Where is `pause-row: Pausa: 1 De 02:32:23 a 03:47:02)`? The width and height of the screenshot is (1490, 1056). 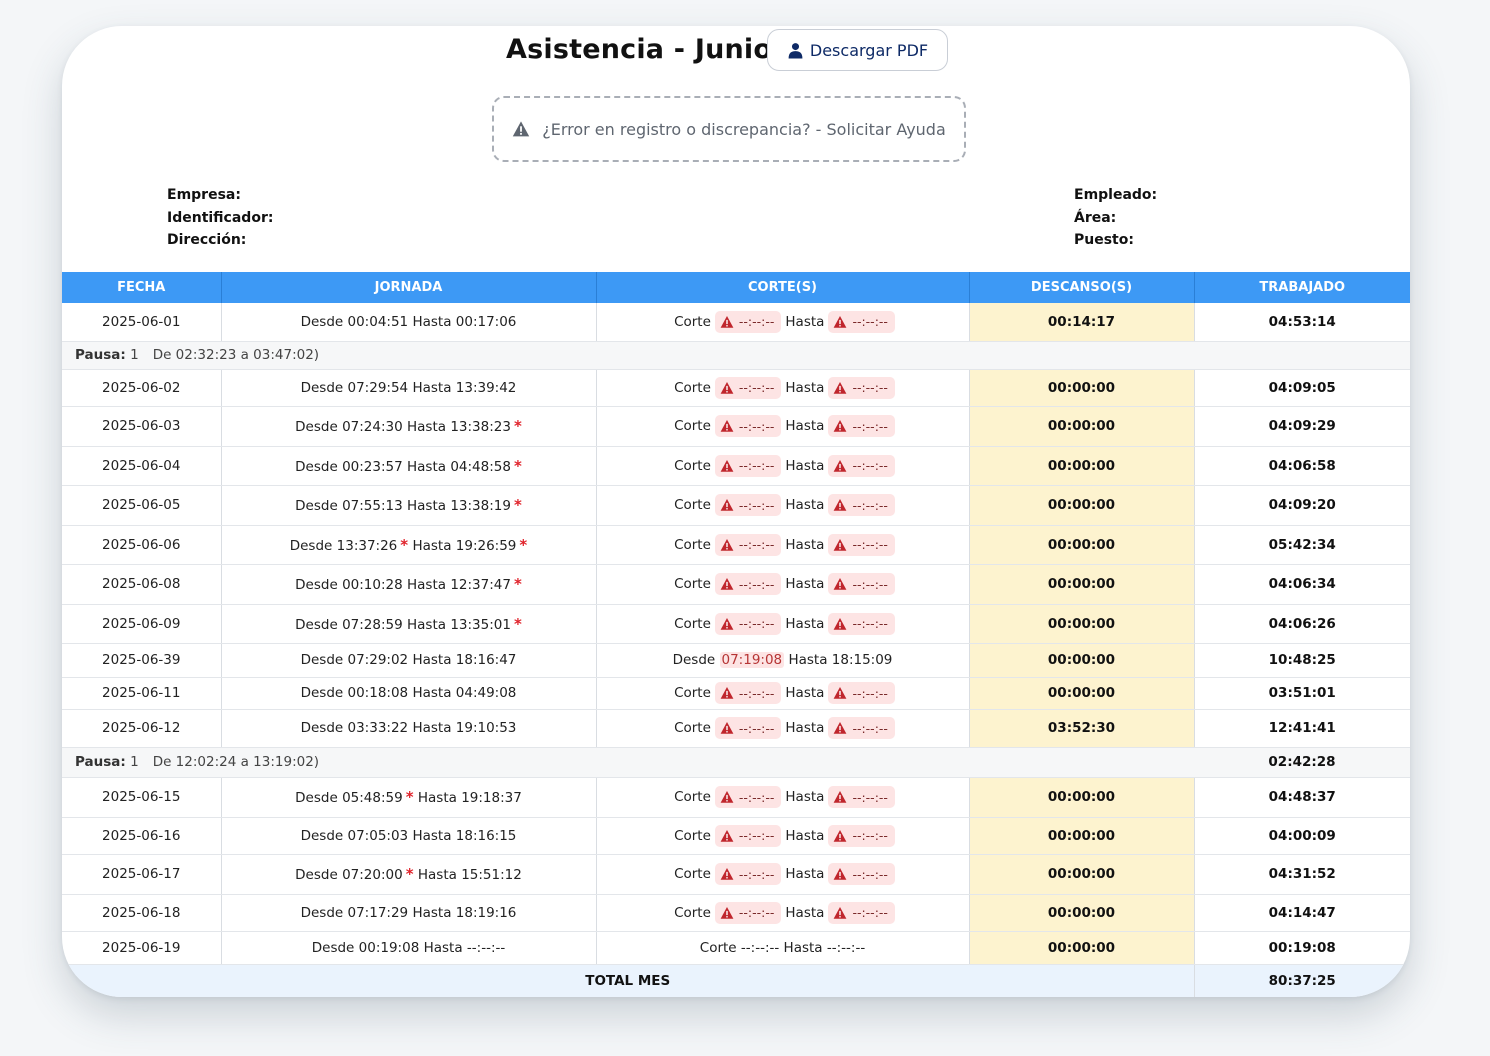 pause-row: Pausa: 1 De 02:32:23 a 03:47:02) is located at coordinates (736, 355).